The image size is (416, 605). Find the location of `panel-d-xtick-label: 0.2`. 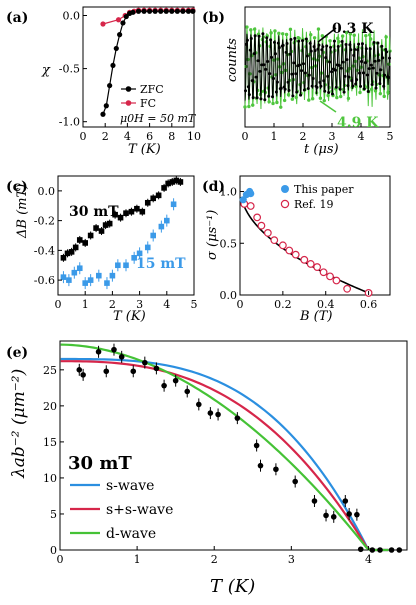

panel-d-xtick-label: 0.2 is located at coordinates (283, 304).